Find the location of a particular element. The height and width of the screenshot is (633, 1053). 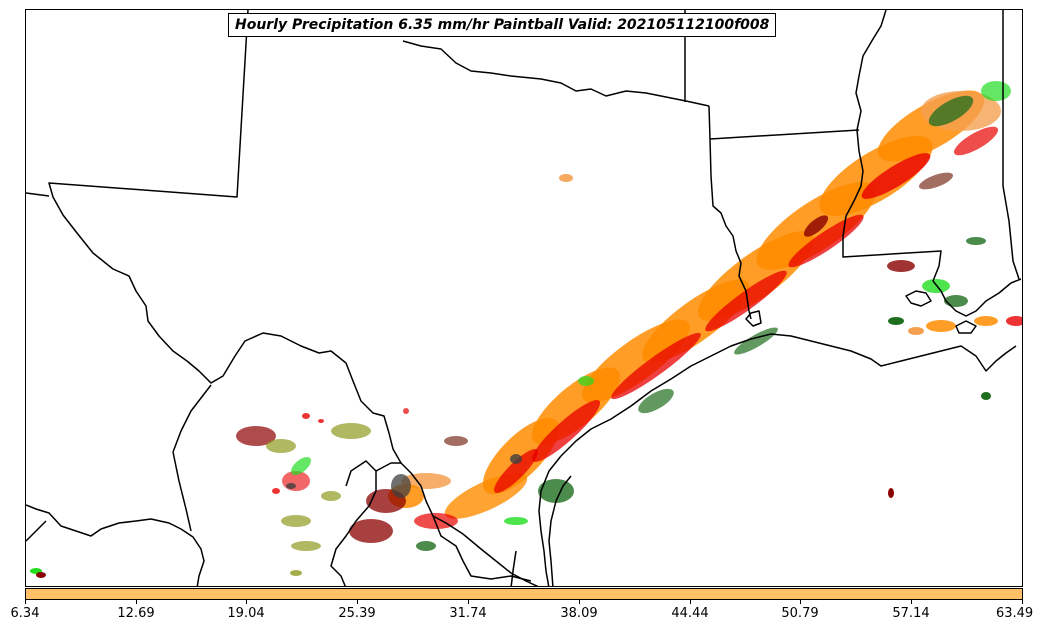

lake-pontchartrain is located at coordinates (918, 298).